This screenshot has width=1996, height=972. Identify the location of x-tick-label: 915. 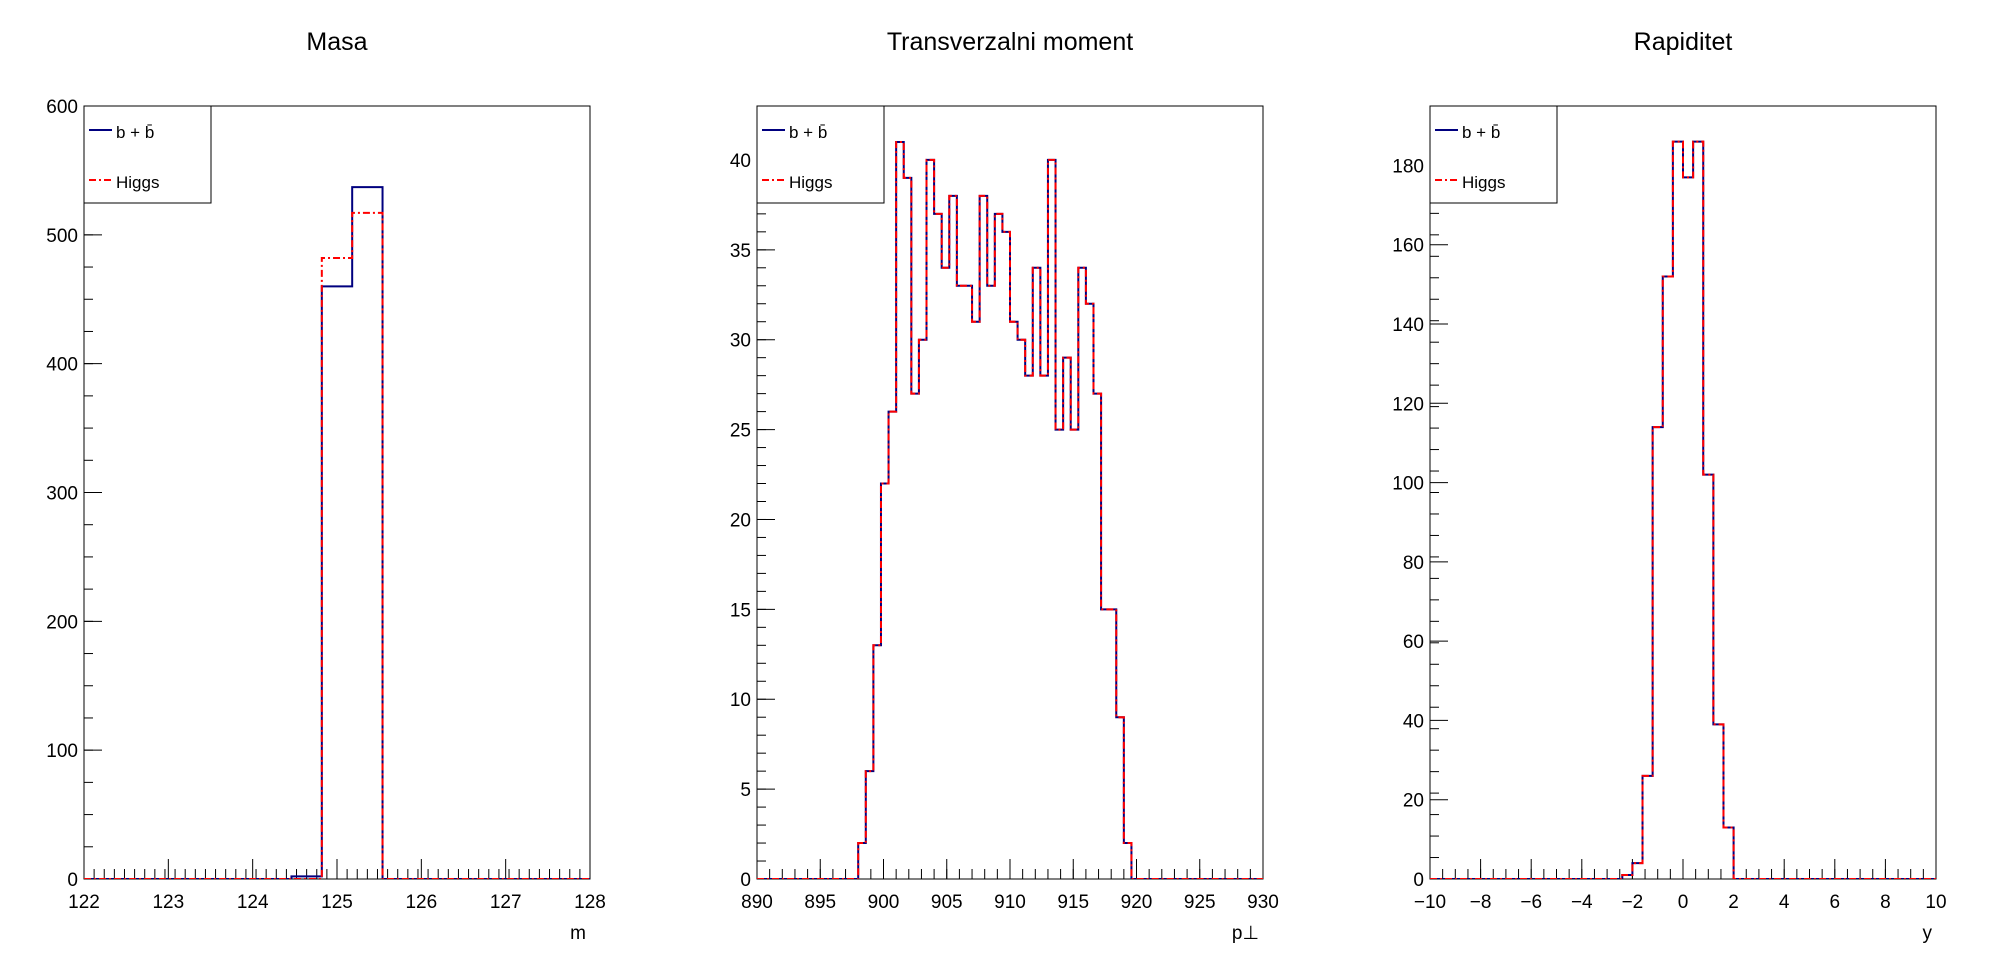
(1073, 902).